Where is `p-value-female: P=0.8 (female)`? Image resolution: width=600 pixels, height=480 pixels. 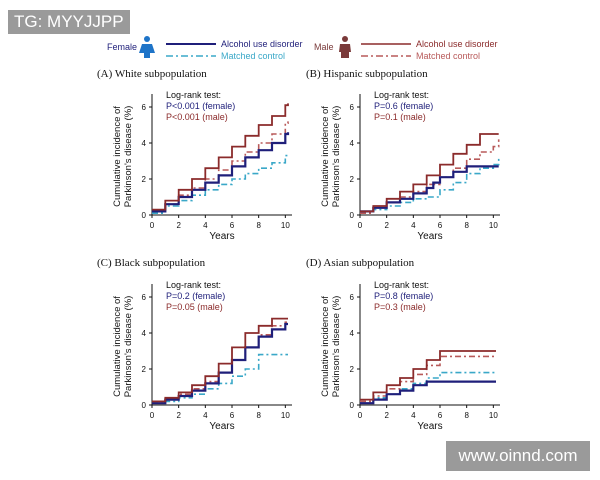
p-value-female: P=0.8 (female) is located at coordinates (403, 296).